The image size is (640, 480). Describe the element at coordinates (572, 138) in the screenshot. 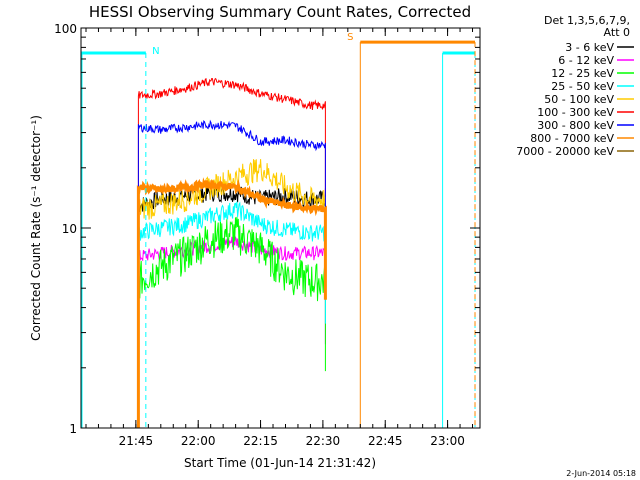

I see `legend-label-800-7000-keV: 800 - 7000 keV` at that location.